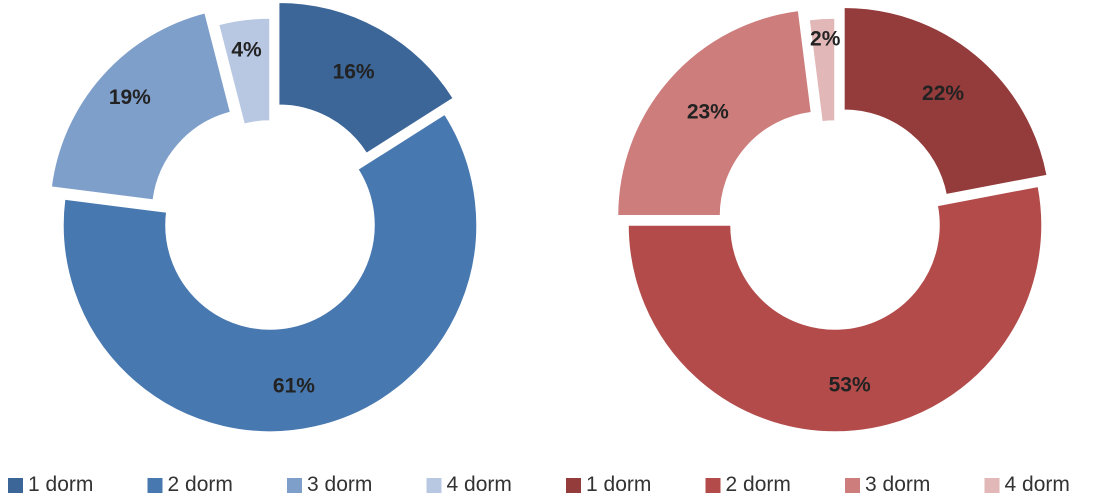 The width and height of the screenshot is (1111, 501). What do you see at coordinates (992, 485) in the screenshot?
I see `legend-swatch-right-4-dorm` at bounding box center [992, 485].